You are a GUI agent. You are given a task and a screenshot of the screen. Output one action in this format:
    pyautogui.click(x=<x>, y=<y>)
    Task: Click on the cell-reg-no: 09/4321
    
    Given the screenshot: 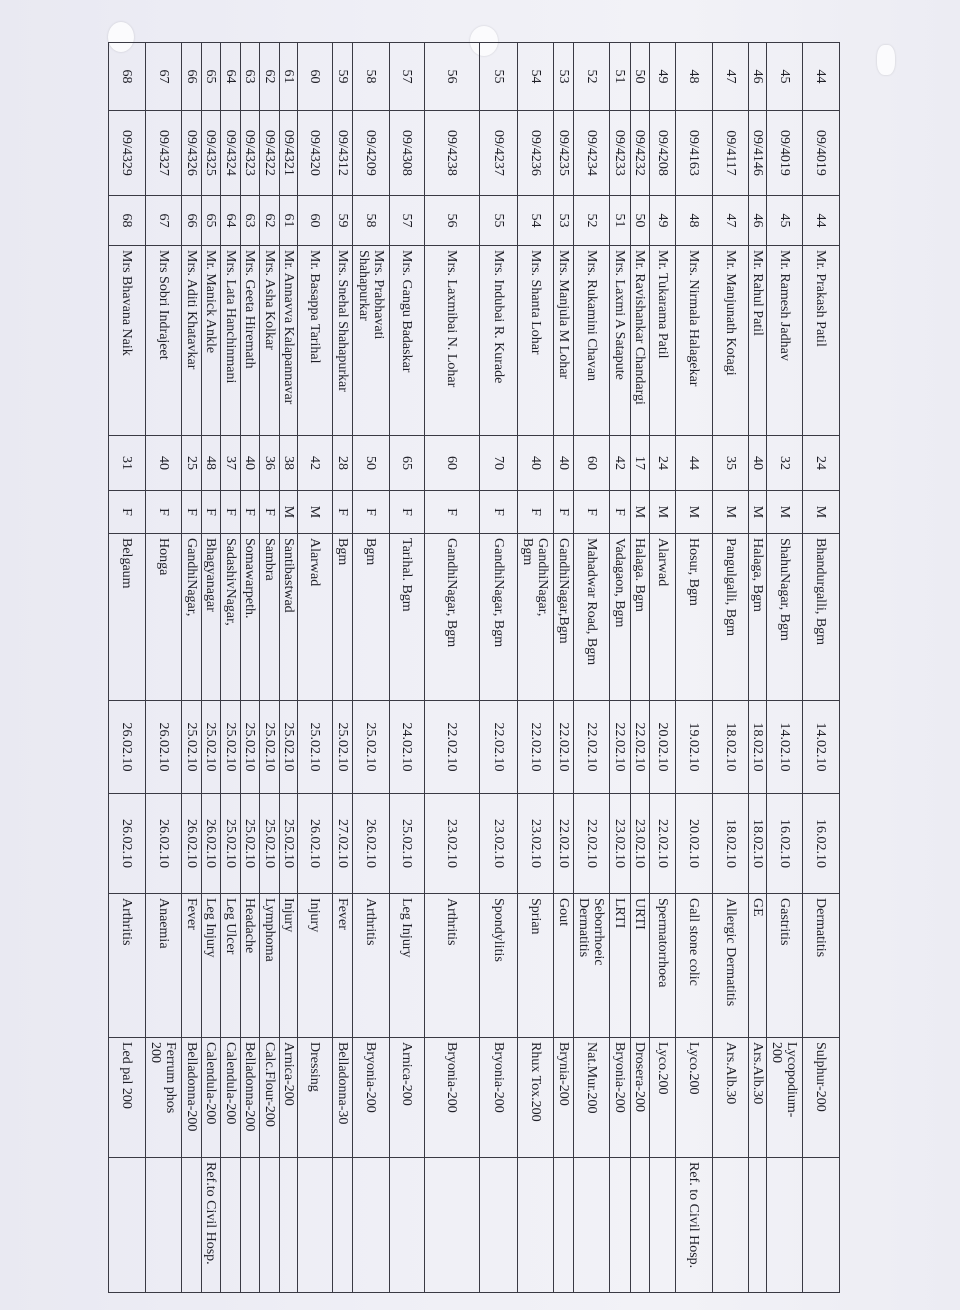 What is the action you would take?
    pyautogui.click(x=288, y=153)
    